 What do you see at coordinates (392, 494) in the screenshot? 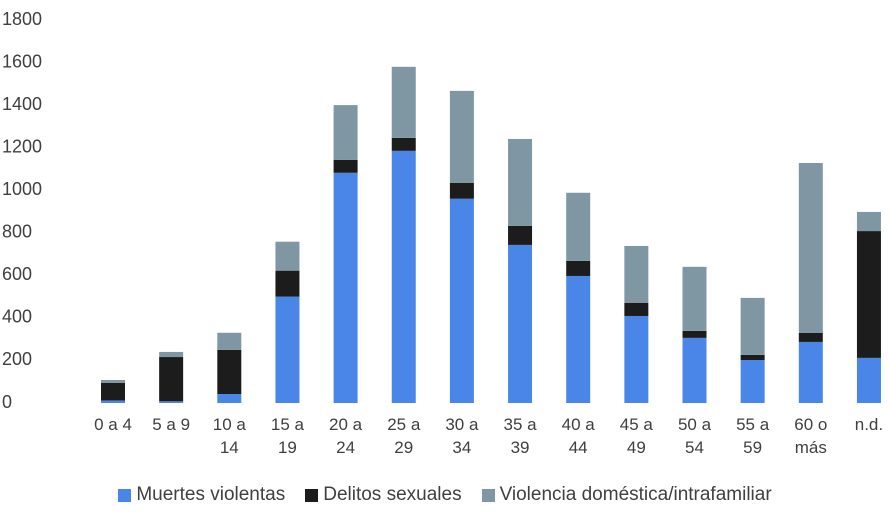
I see `legend-label: Delitos sexuales` at bounding box center [392, 494].